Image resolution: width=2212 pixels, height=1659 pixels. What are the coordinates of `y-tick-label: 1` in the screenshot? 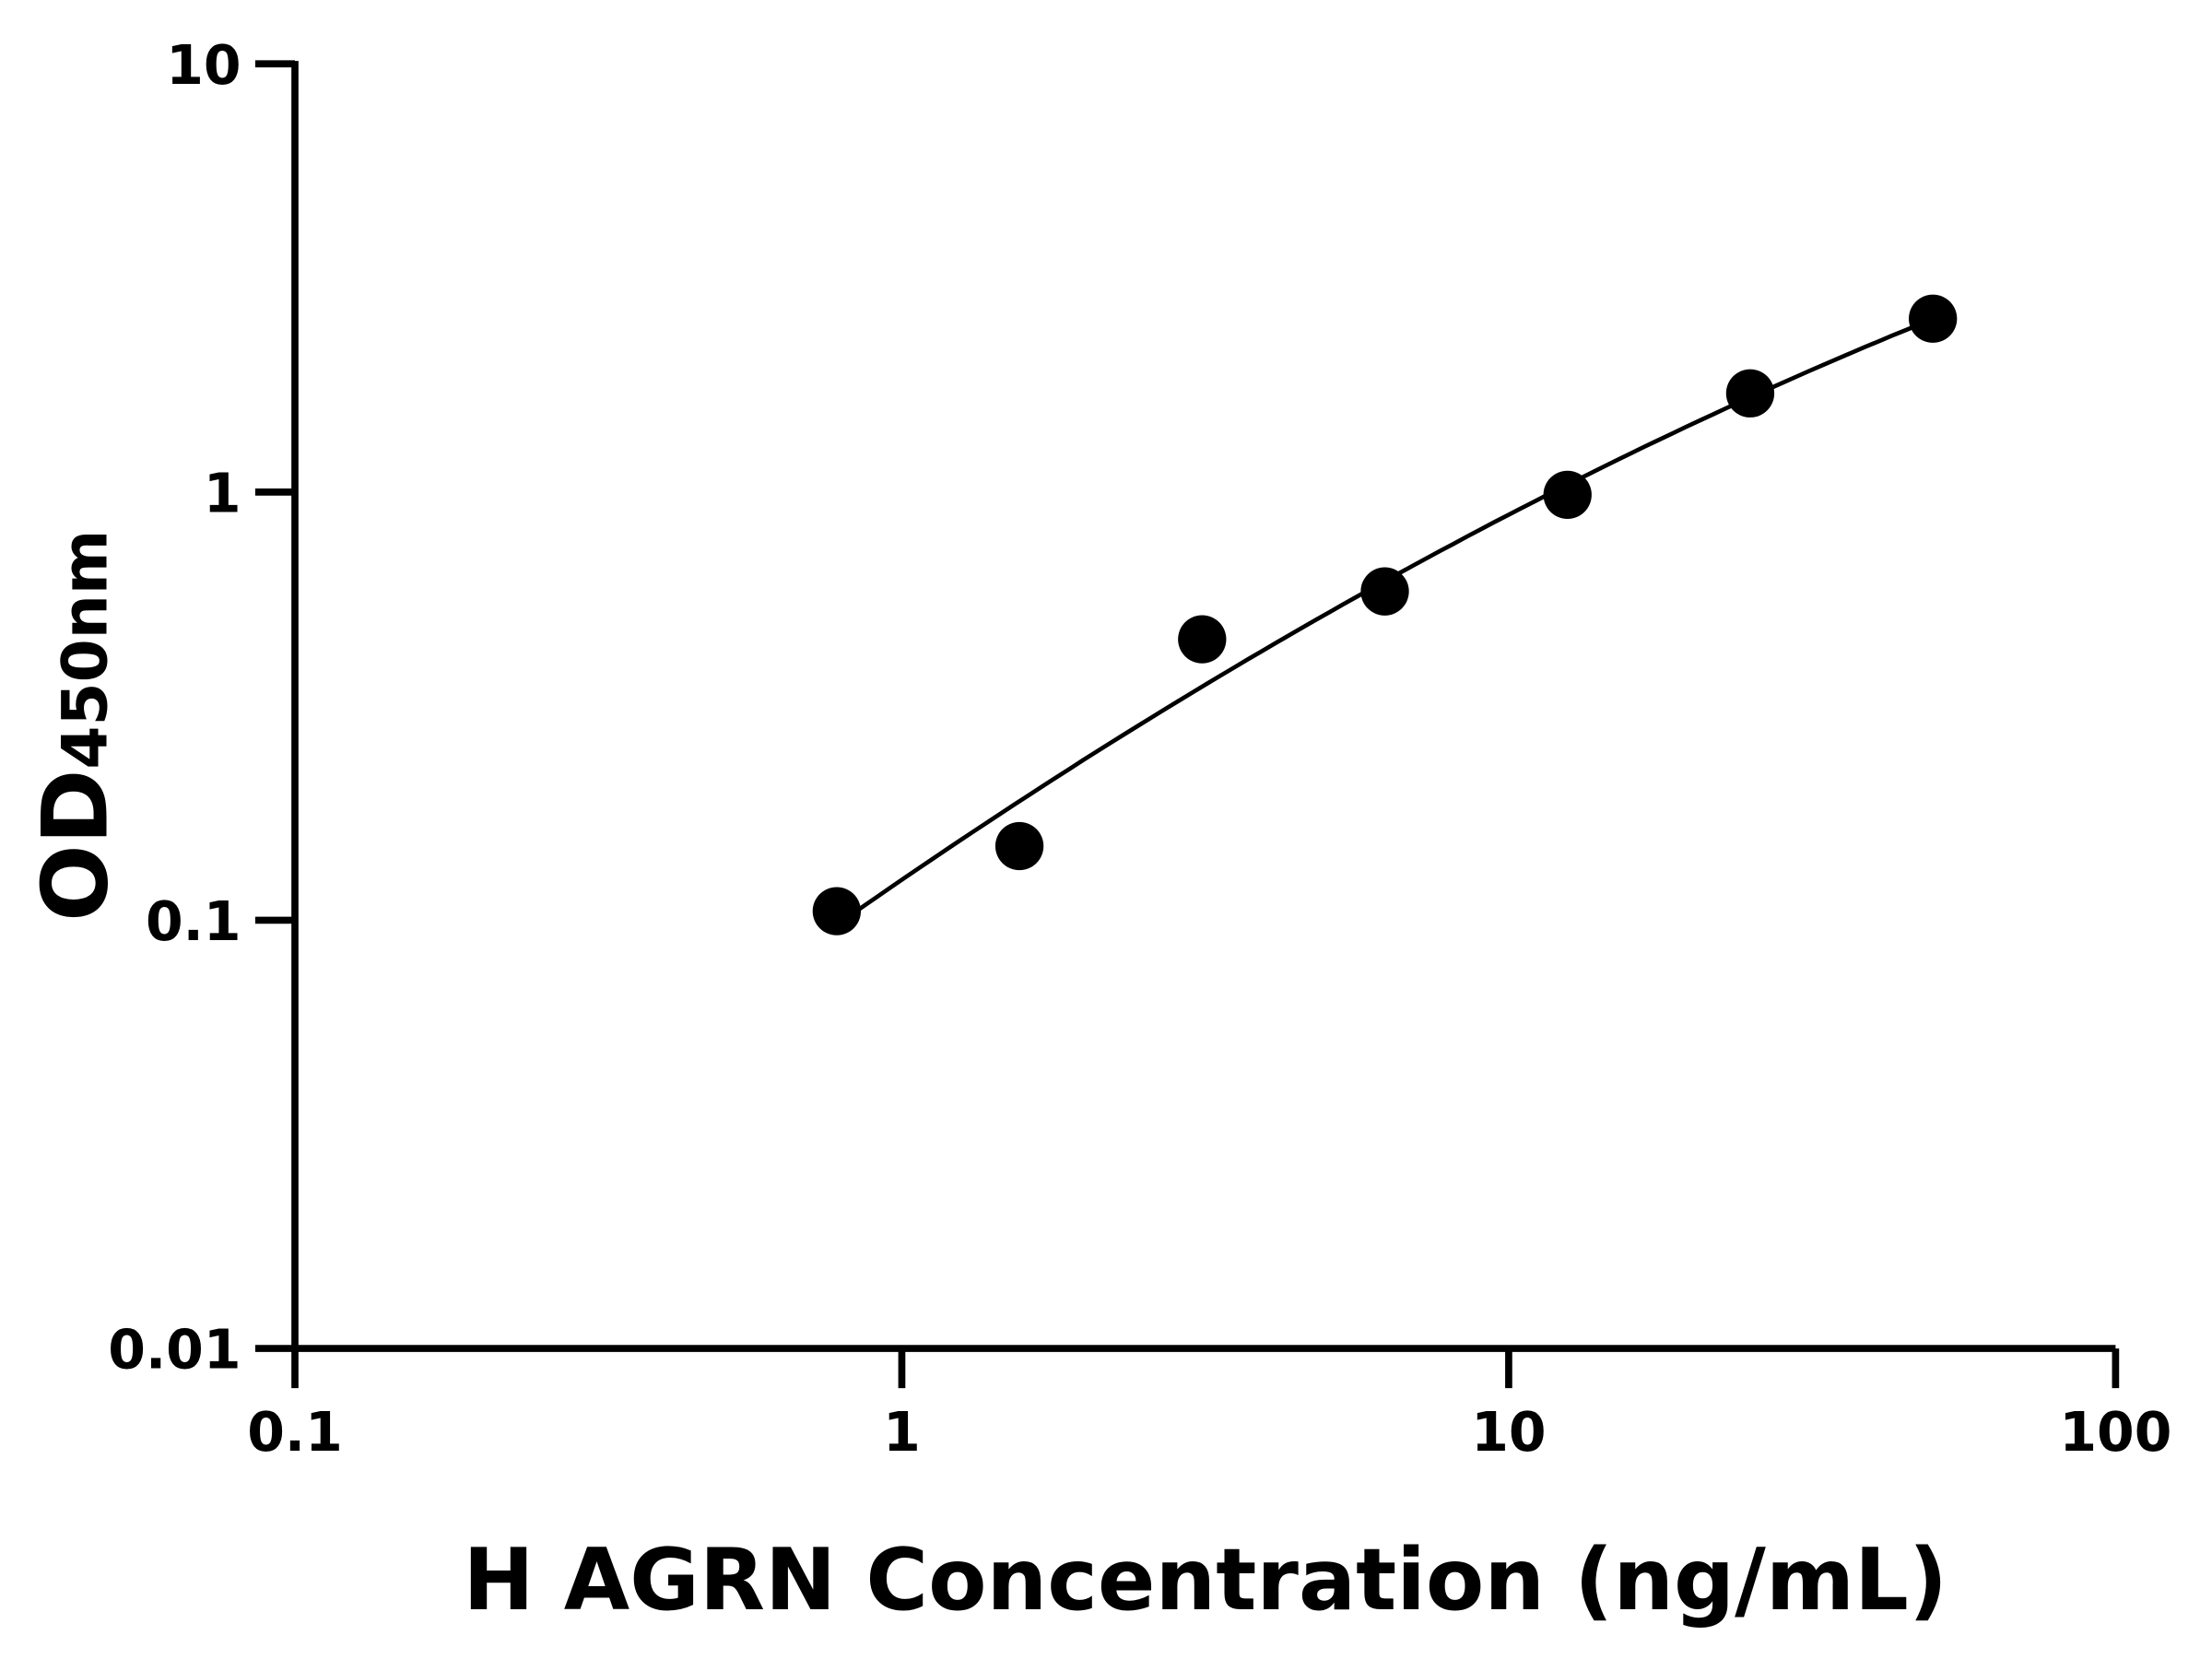 It's located at (222, 493).